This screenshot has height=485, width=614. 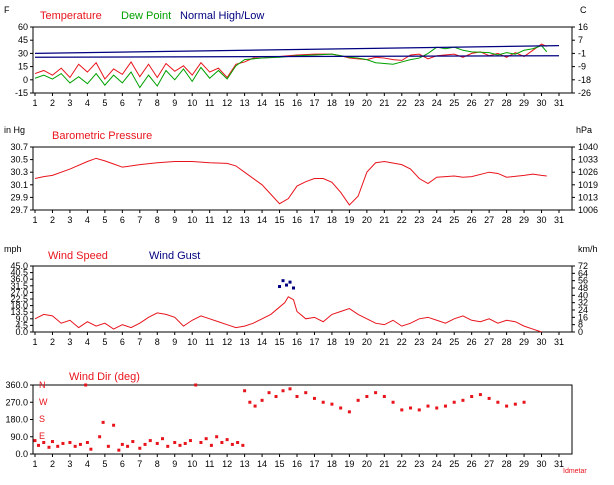 What do you see at coordinates (19, 312) in the screenshot?
I see `y-tick-label-left: 13.5` at bounding box center [19, 312].